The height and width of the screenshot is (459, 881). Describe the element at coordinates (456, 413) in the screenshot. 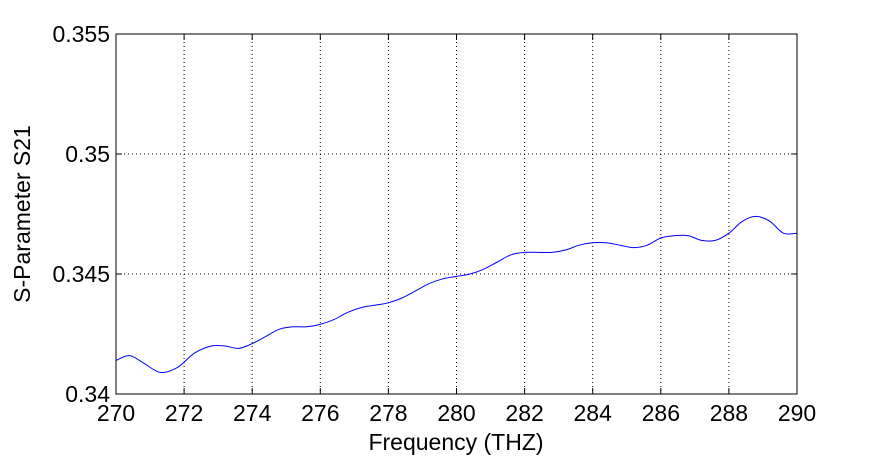

I see `x-tick-label: 280` at that location.